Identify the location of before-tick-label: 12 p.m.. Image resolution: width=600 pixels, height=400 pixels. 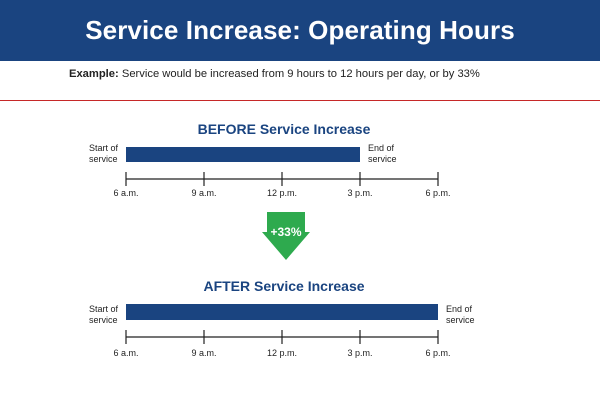
(282, 193).